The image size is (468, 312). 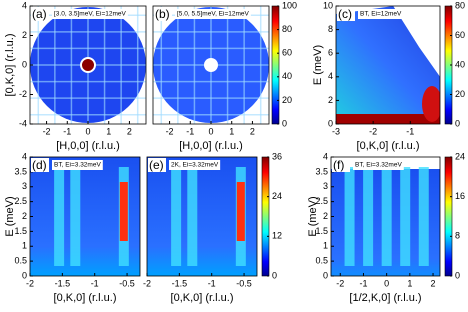 What do you see at coordinates (213, 14) in the screenshot?
I see `annotation: [5.0, 5.5]meV, Ei=12meV` at bounding box center [213, 14].